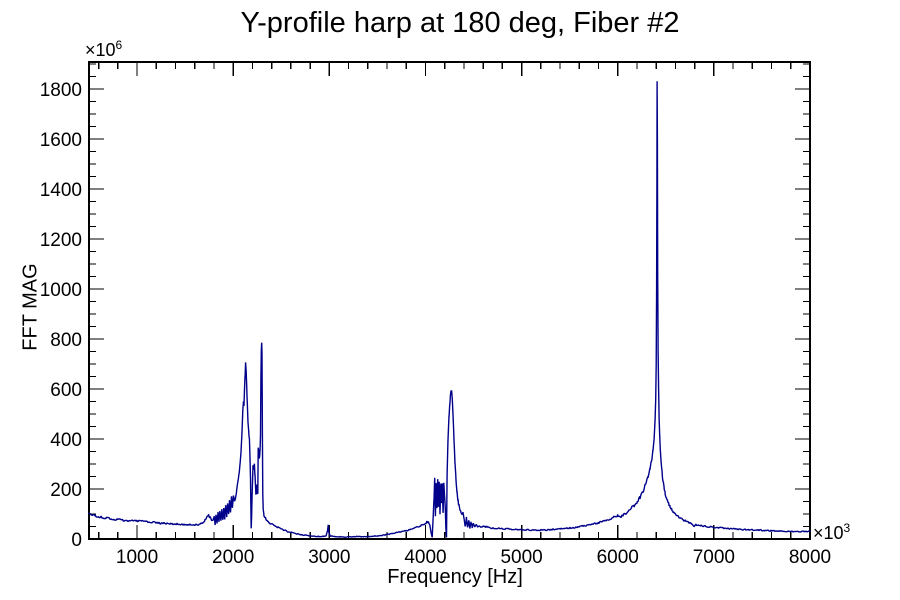 The width and height of the screenshot is (900, 600). What do you see at coordinates (61, 90) in the screenshot?
I see `y-tick-label: 1800` at bounding box center [61, 90].